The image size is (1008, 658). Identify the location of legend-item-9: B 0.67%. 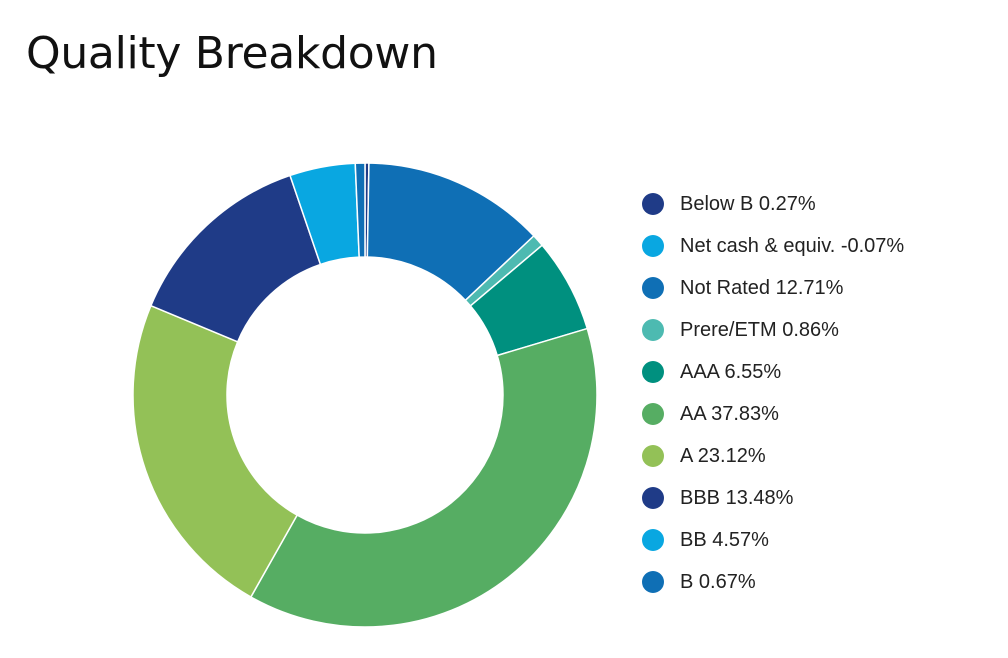
(773, 582).